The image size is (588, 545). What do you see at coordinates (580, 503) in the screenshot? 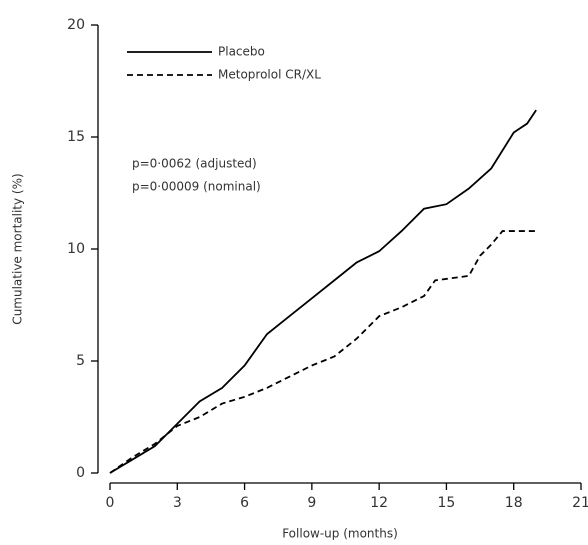
I see `x-tick-label: 21` at bounding box center [580, 503].